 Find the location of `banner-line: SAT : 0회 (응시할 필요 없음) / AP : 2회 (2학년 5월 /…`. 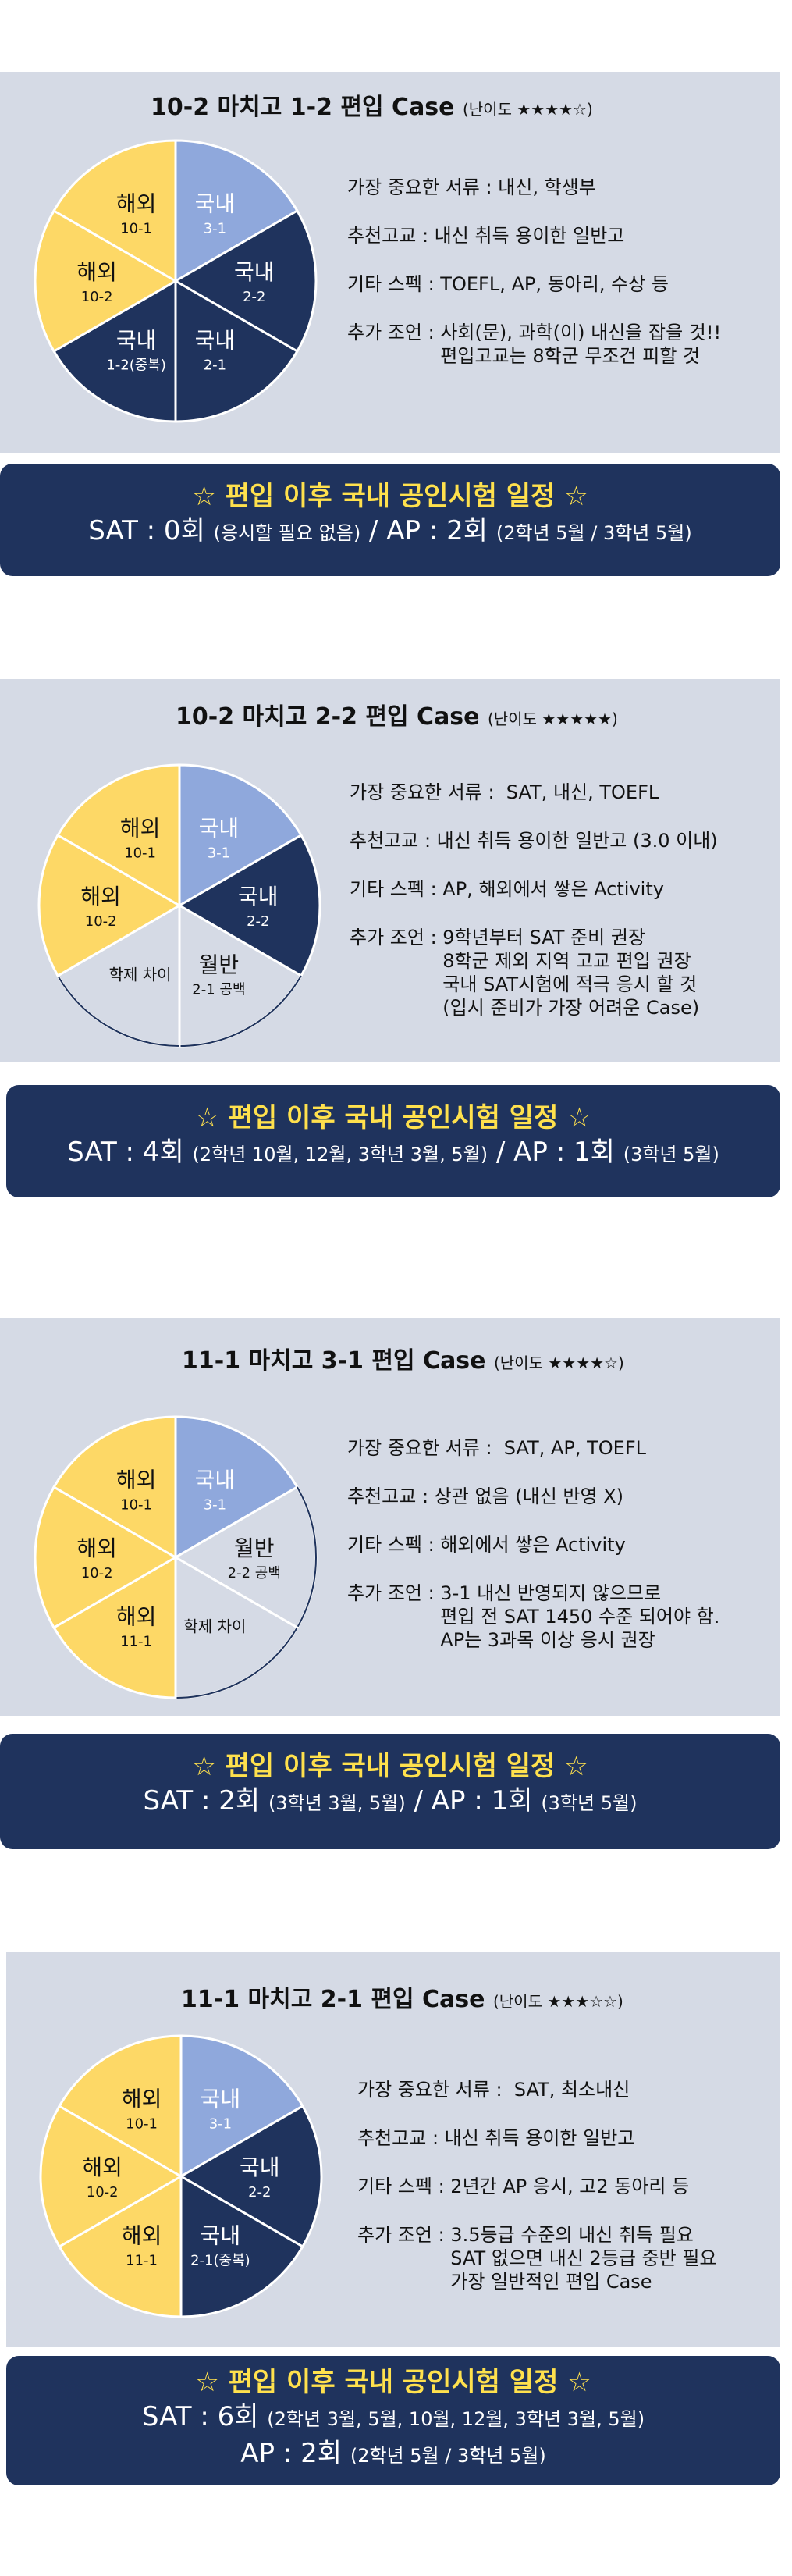

banner-line: SAT : 0회 (응시할 필요 없음) / AP : 2회 (2학년 5월 /… is located at coordinates (390, 532).